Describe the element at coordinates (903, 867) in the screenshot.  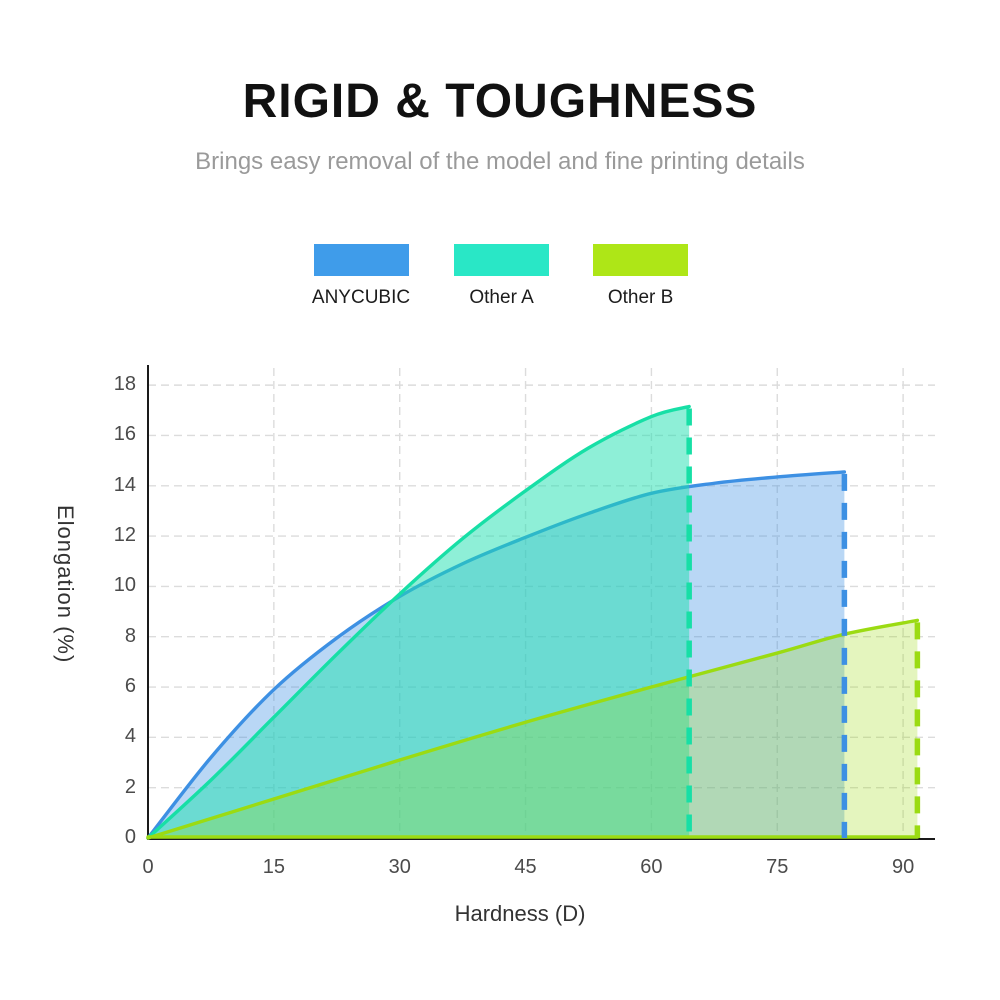
I see `x-tick-90: 90` at that location.